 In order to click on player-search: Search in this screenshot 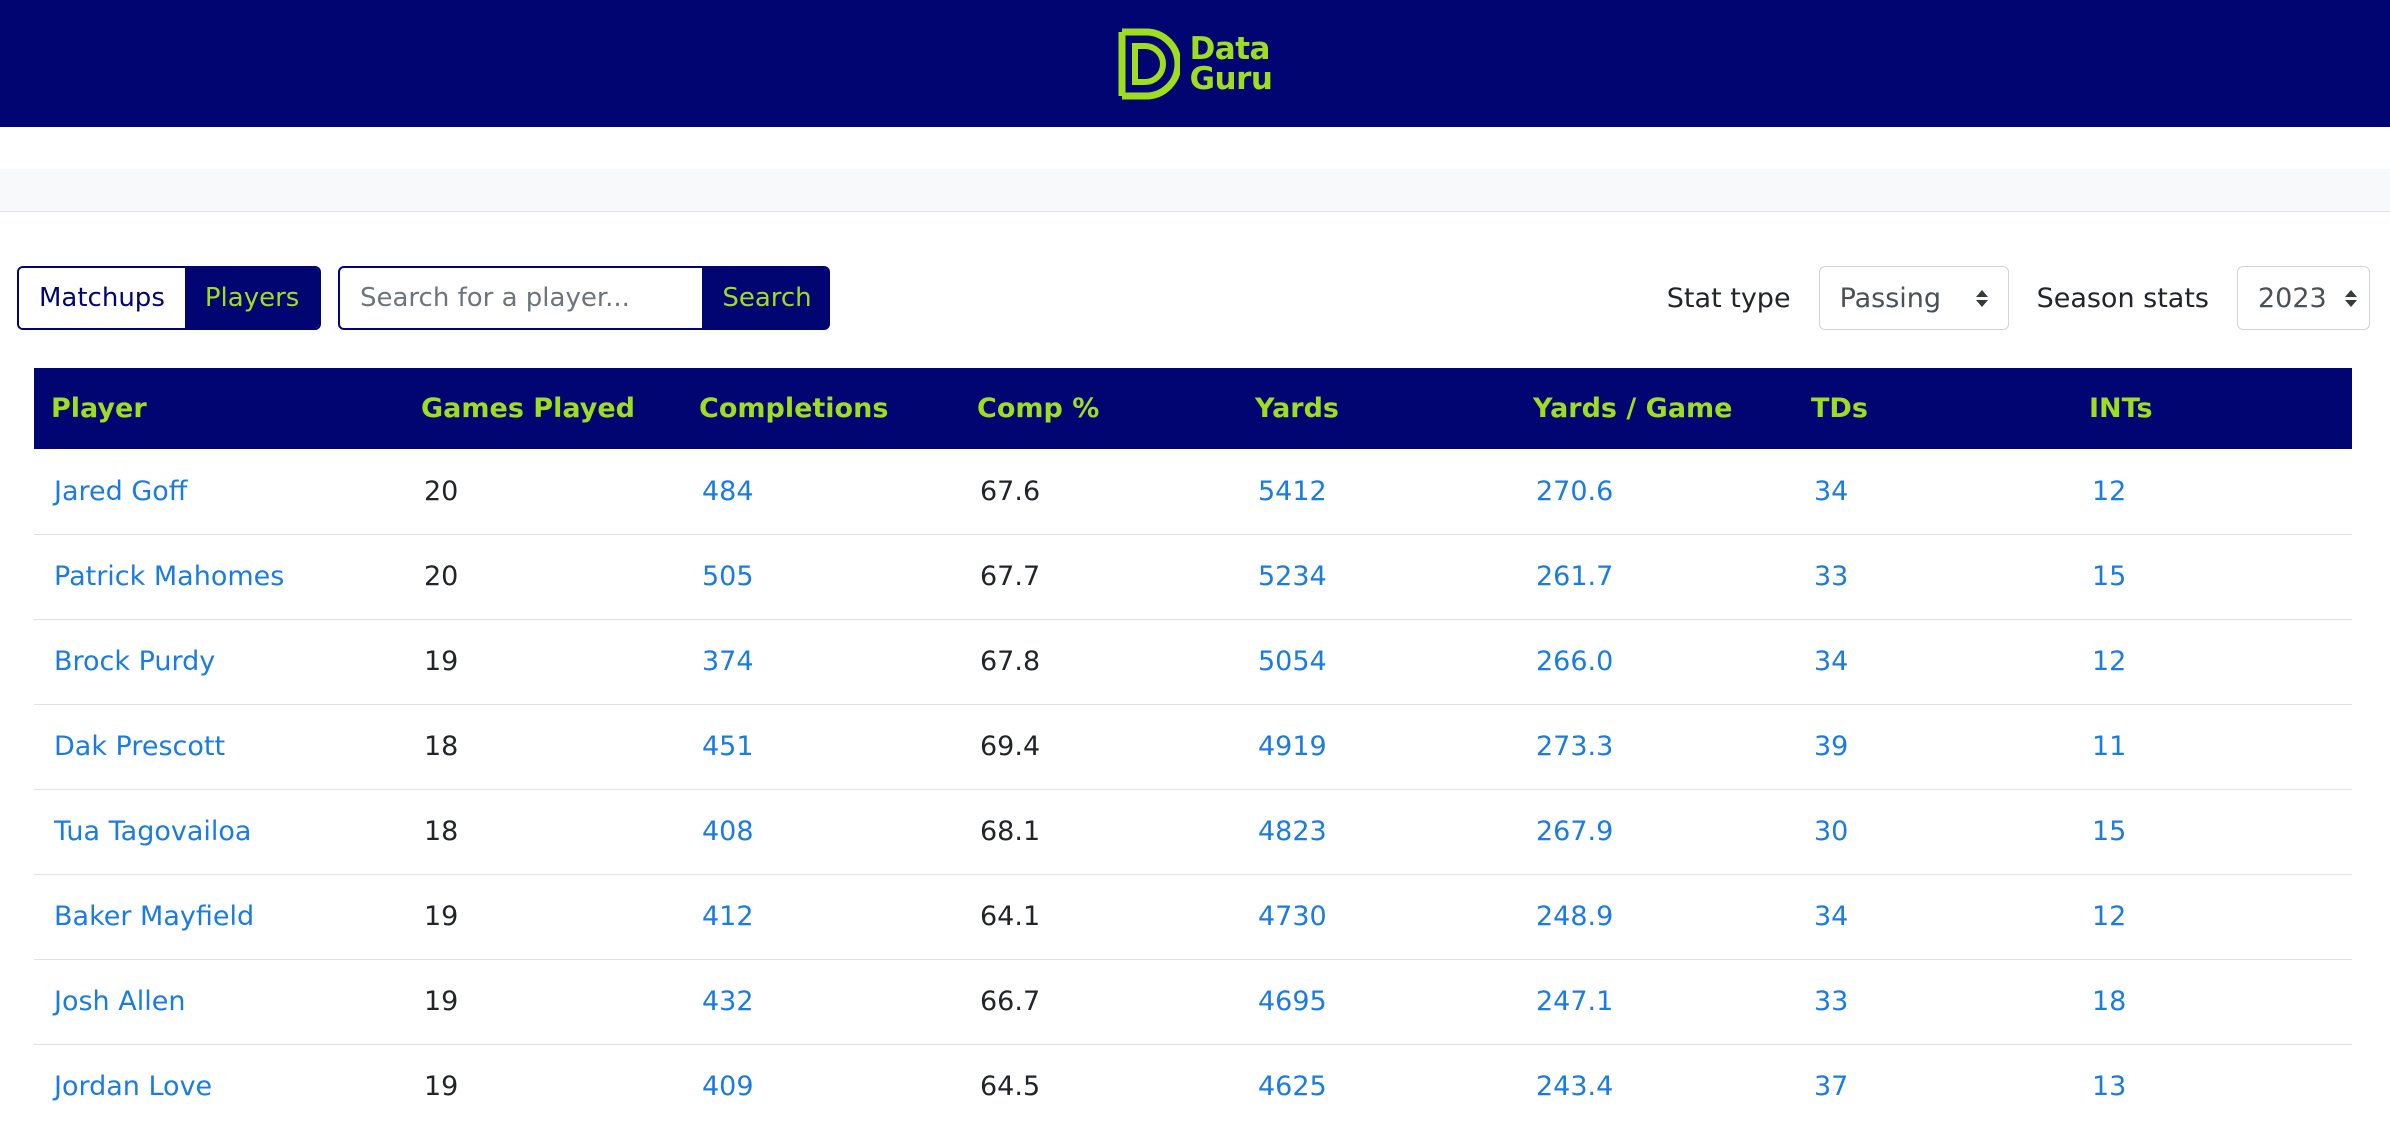, I will do `click(584, 298)`.